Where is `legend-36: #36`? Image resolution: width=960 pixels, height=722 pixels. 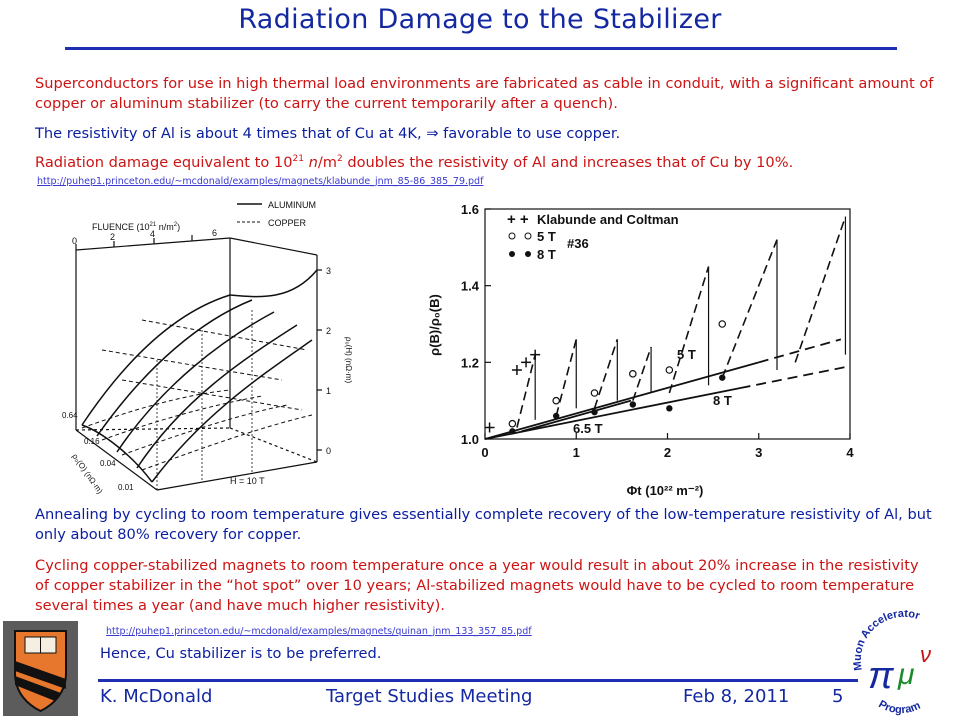
legend-36: #36 is located at coordinates (578, 243).